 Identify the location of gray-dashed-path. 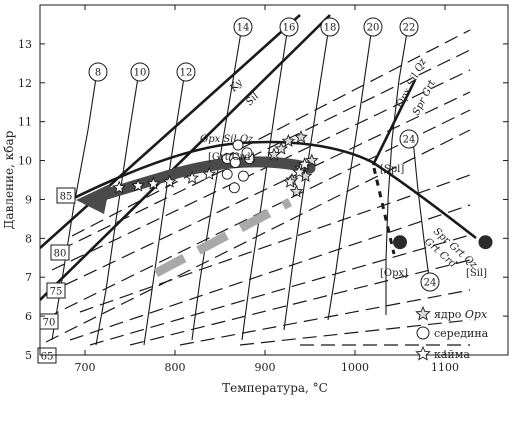
(223, 237).